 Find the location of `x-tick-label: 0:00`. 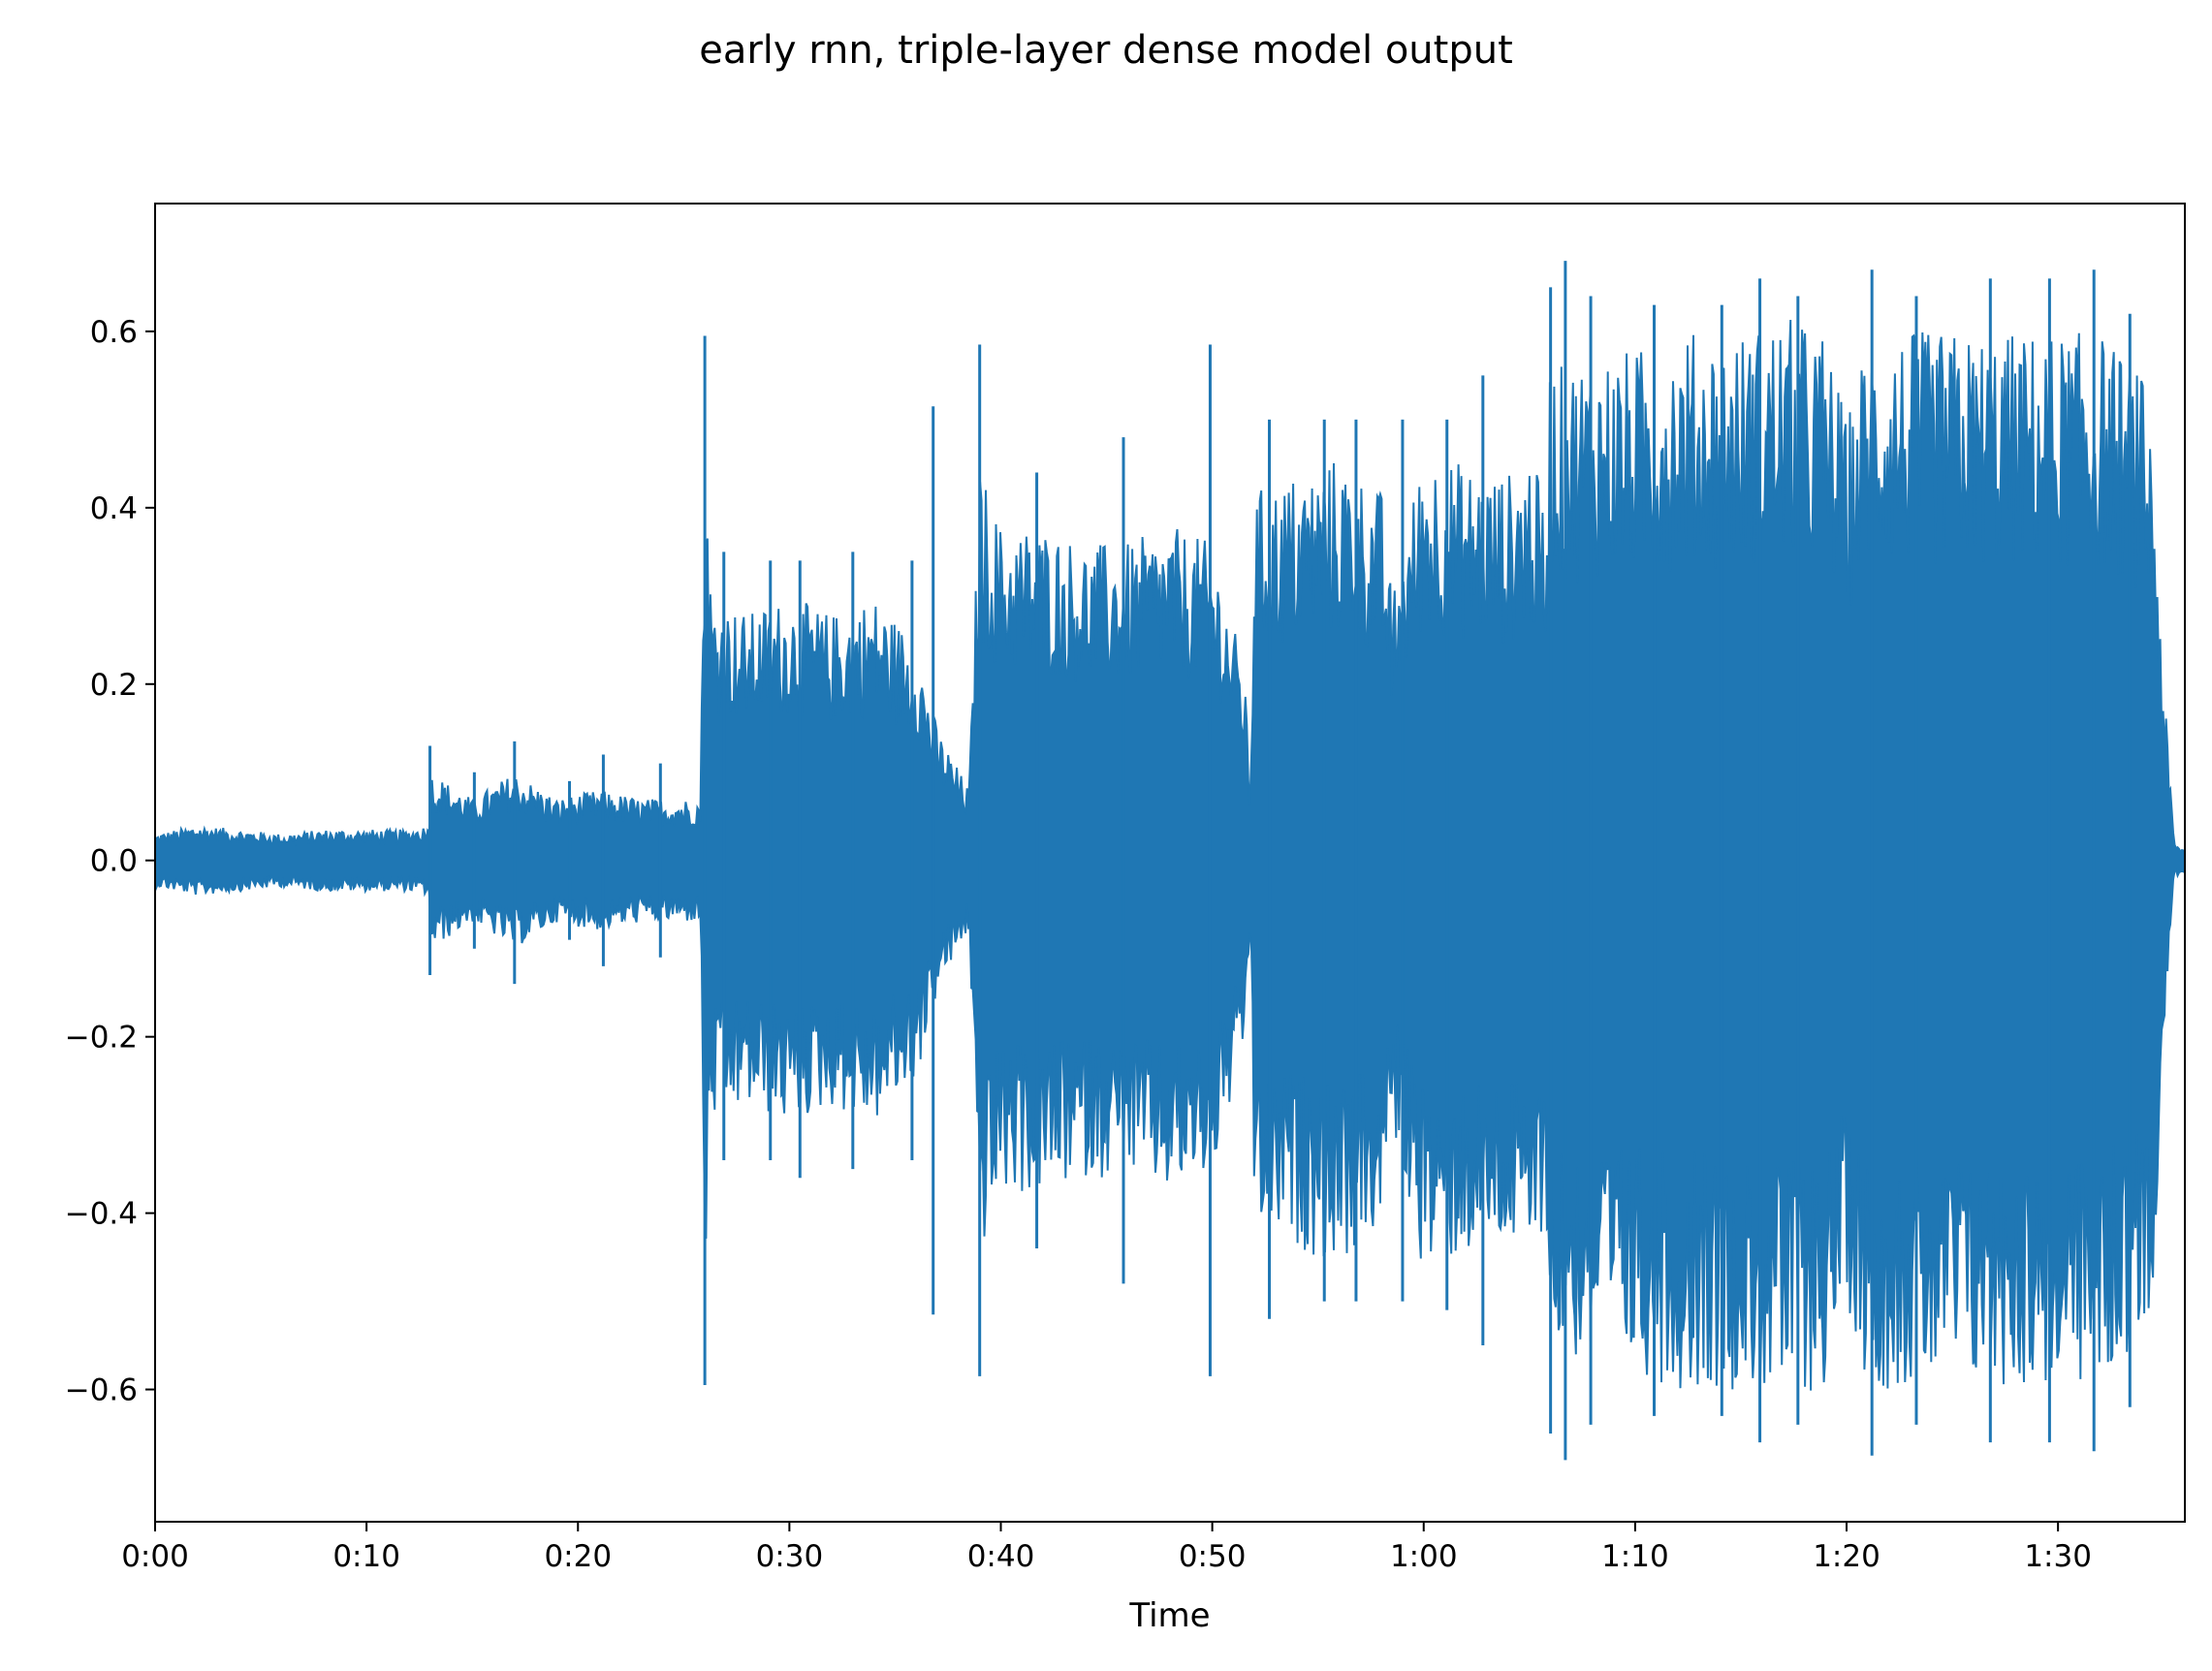

x-tick-label: 0:00 is located at coordinates (155, 1557).